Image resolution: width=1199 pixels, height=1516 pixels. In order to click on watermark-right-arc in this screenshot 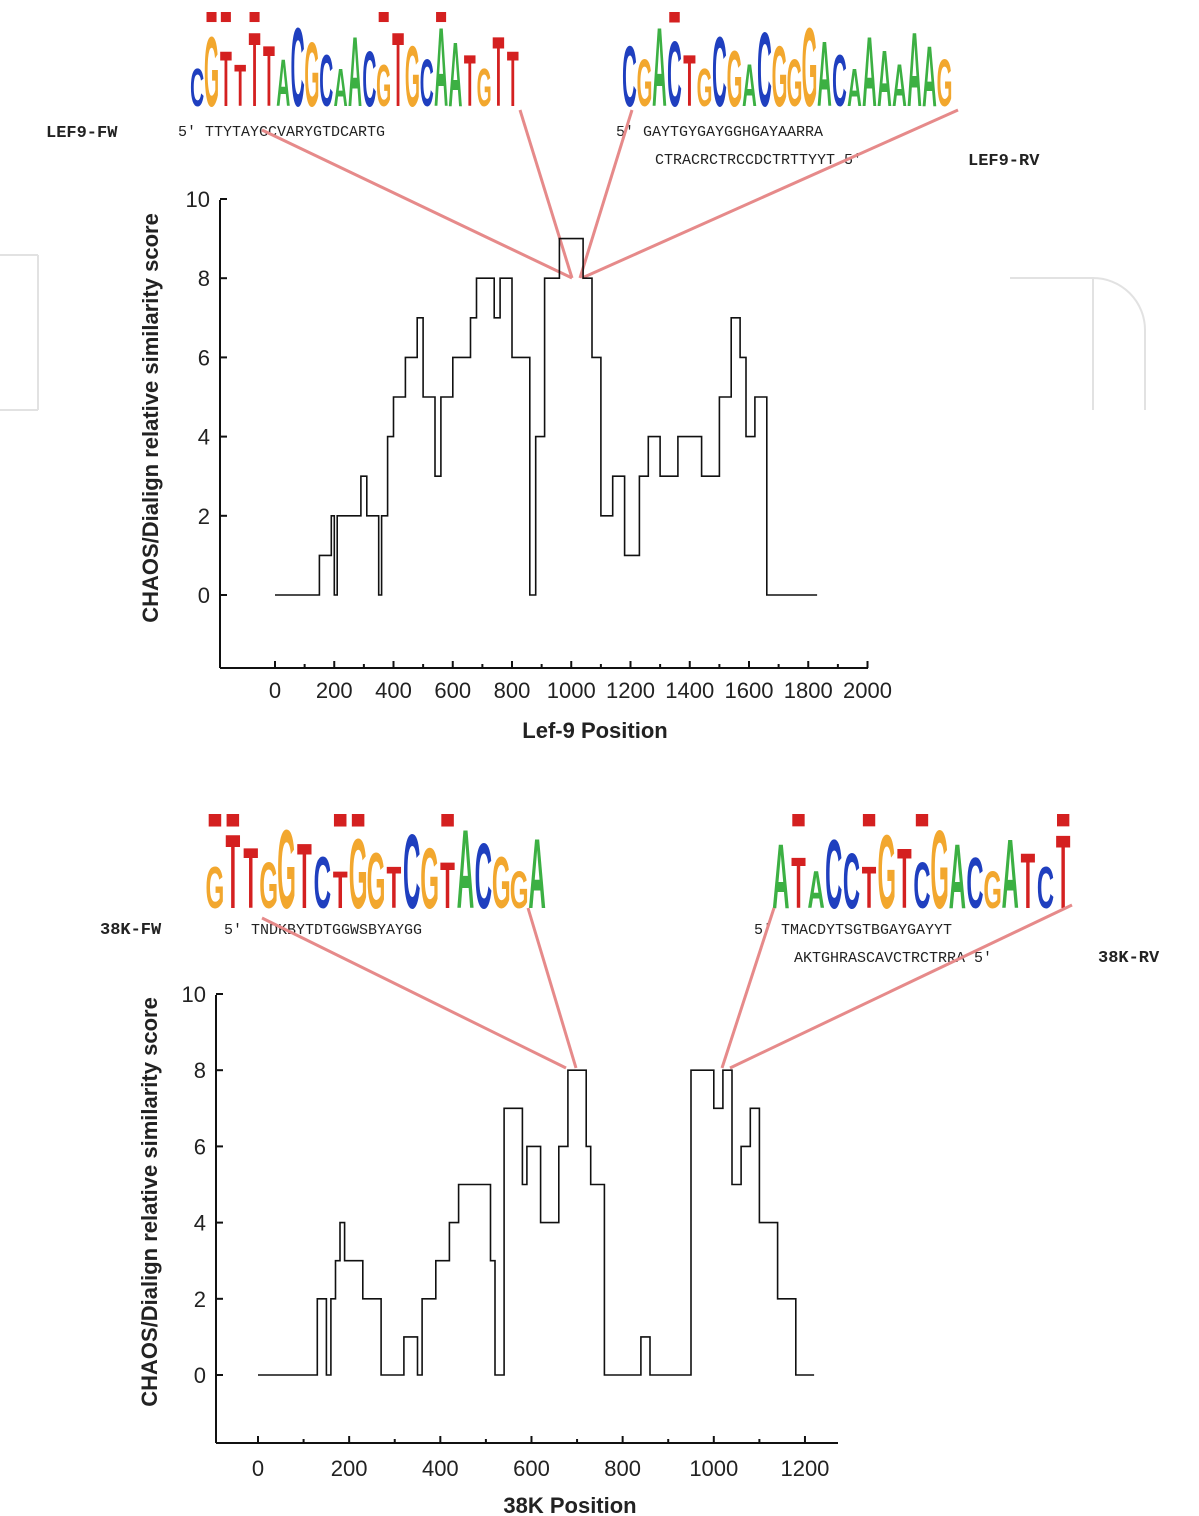, I will do `click(1078, 343)`.